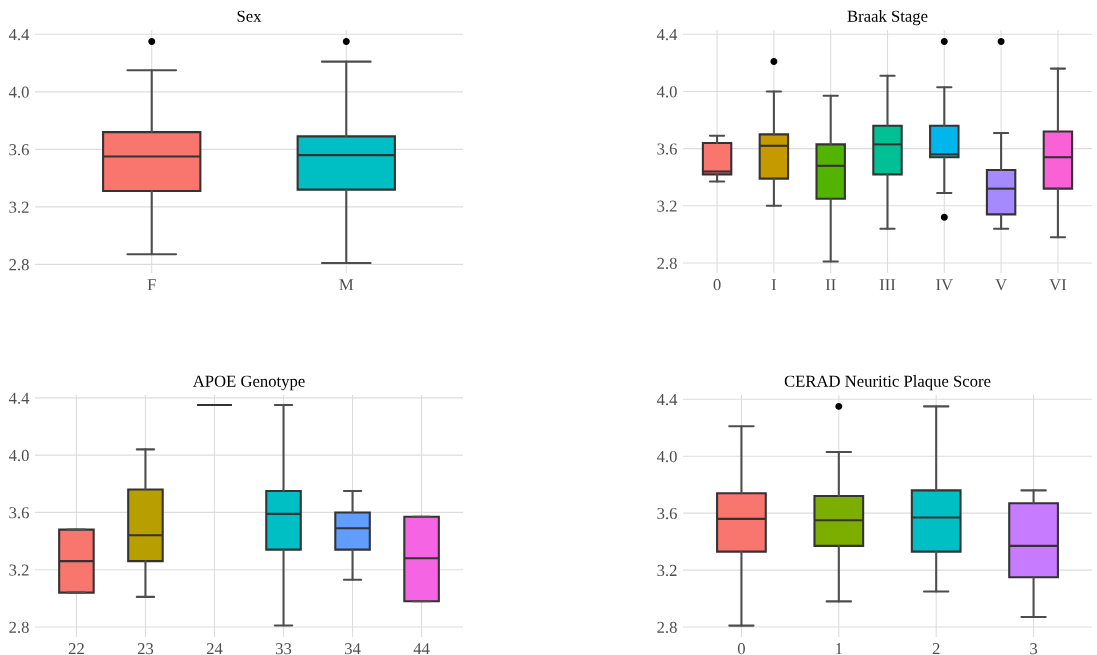  Describe the element at coordinates (353, 649) in the screenshot. I see `x-tick-label: 34` at that location.